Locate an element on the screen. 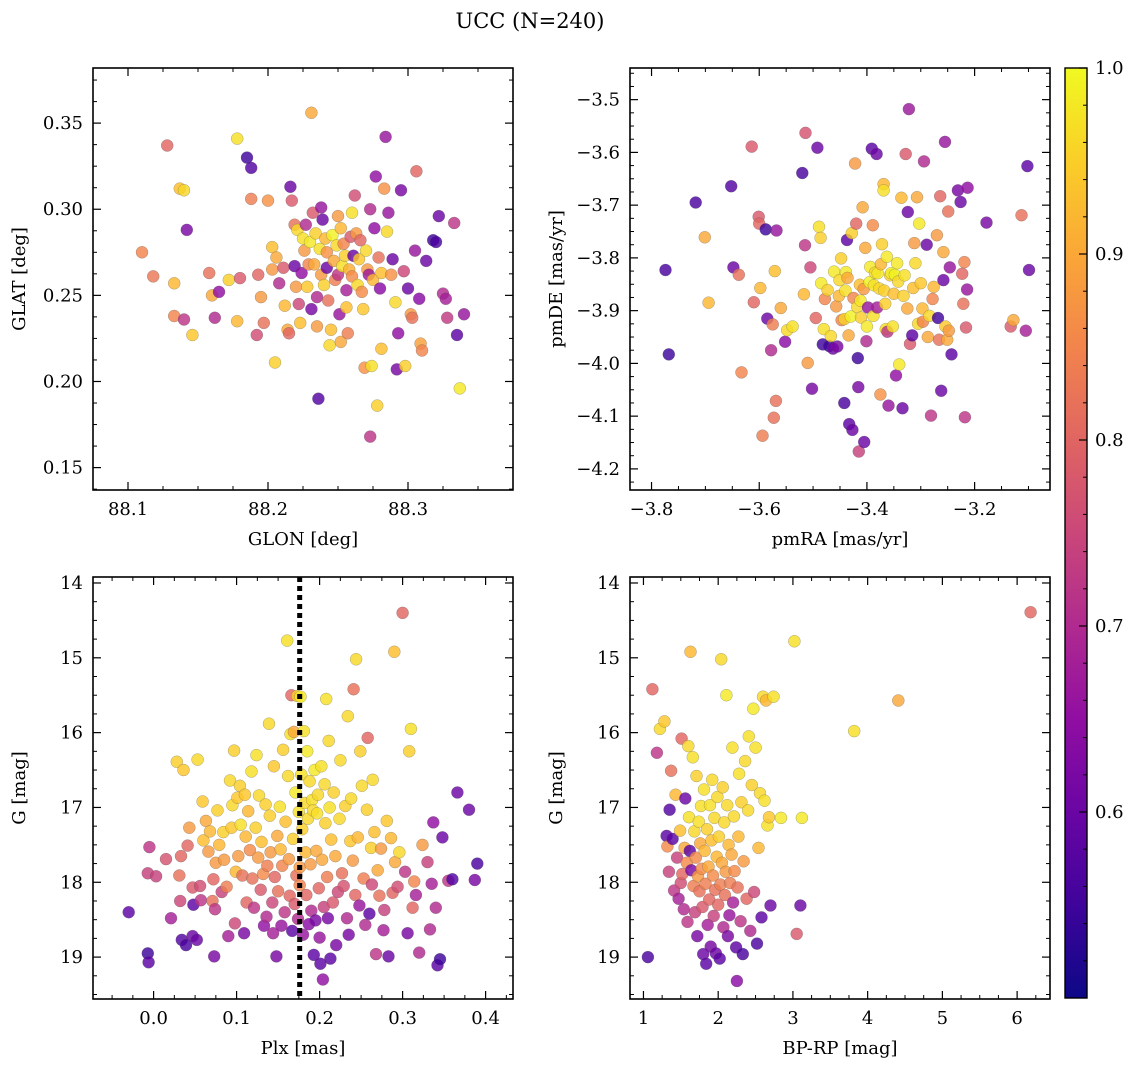 This screenshot has height=1067, width=1136. colorbar-gradient is located at coordinates (1076, 533).